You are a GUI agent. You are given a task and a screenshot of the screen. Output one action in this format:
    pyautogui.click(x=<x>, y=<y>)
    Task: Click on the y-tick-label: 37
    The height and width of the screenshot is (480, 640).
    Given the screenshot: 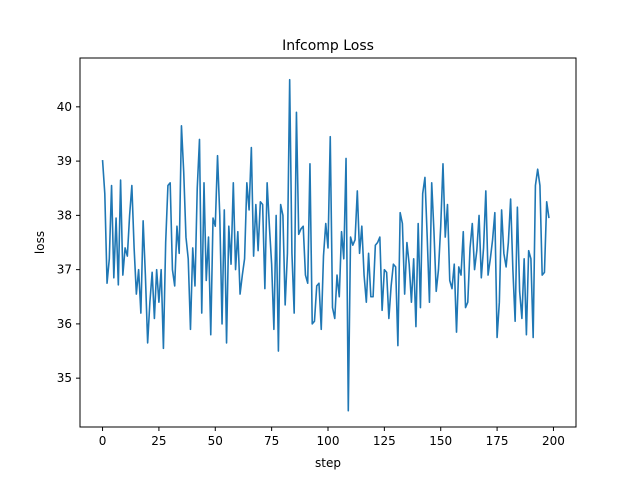 What is the action you would take?
    pyautogui.click(x=64, y=270)
    